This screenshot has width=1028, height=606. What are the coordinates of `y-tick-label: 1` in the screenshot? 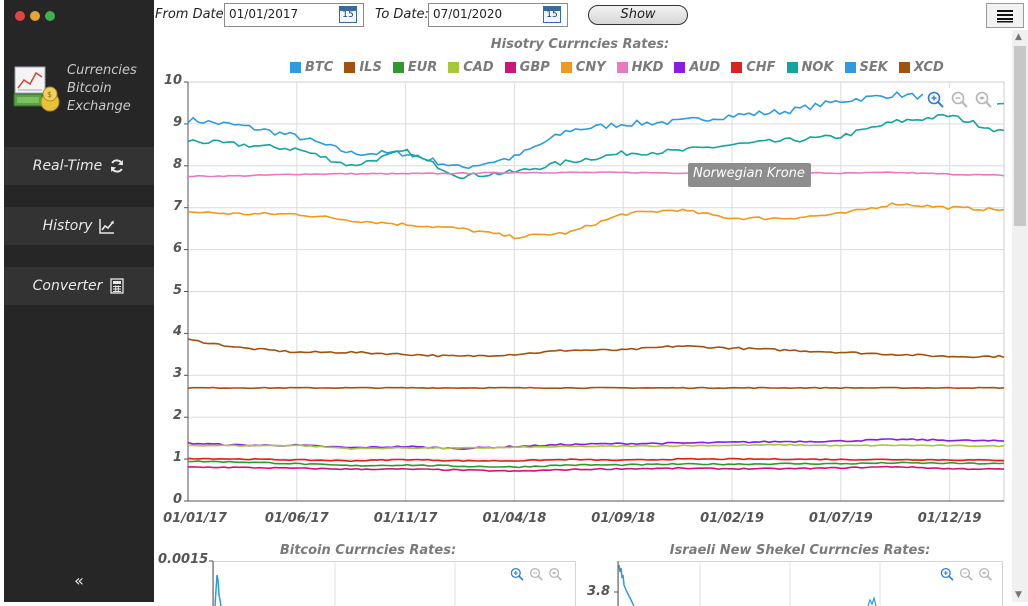 It's located at (177, 458).